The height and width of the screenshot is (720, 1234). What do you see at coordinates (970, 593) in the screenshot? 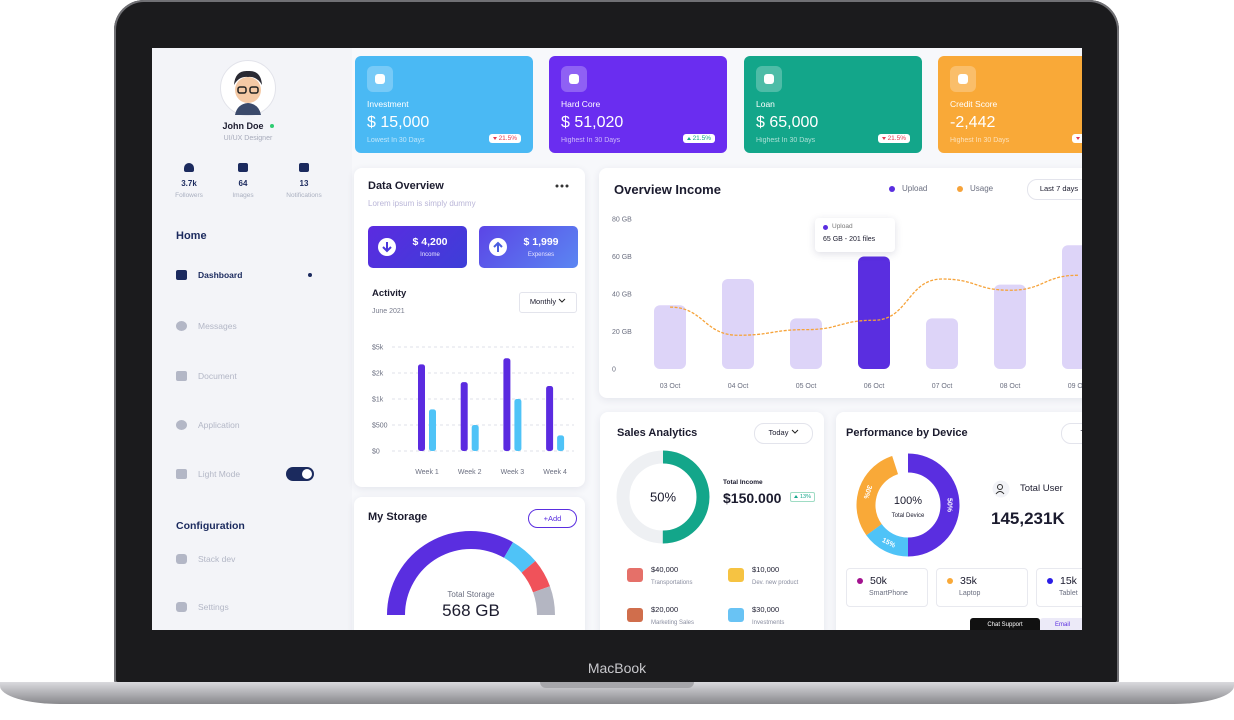
I see `device-label: Laptop` at bounding box center [970, 593].